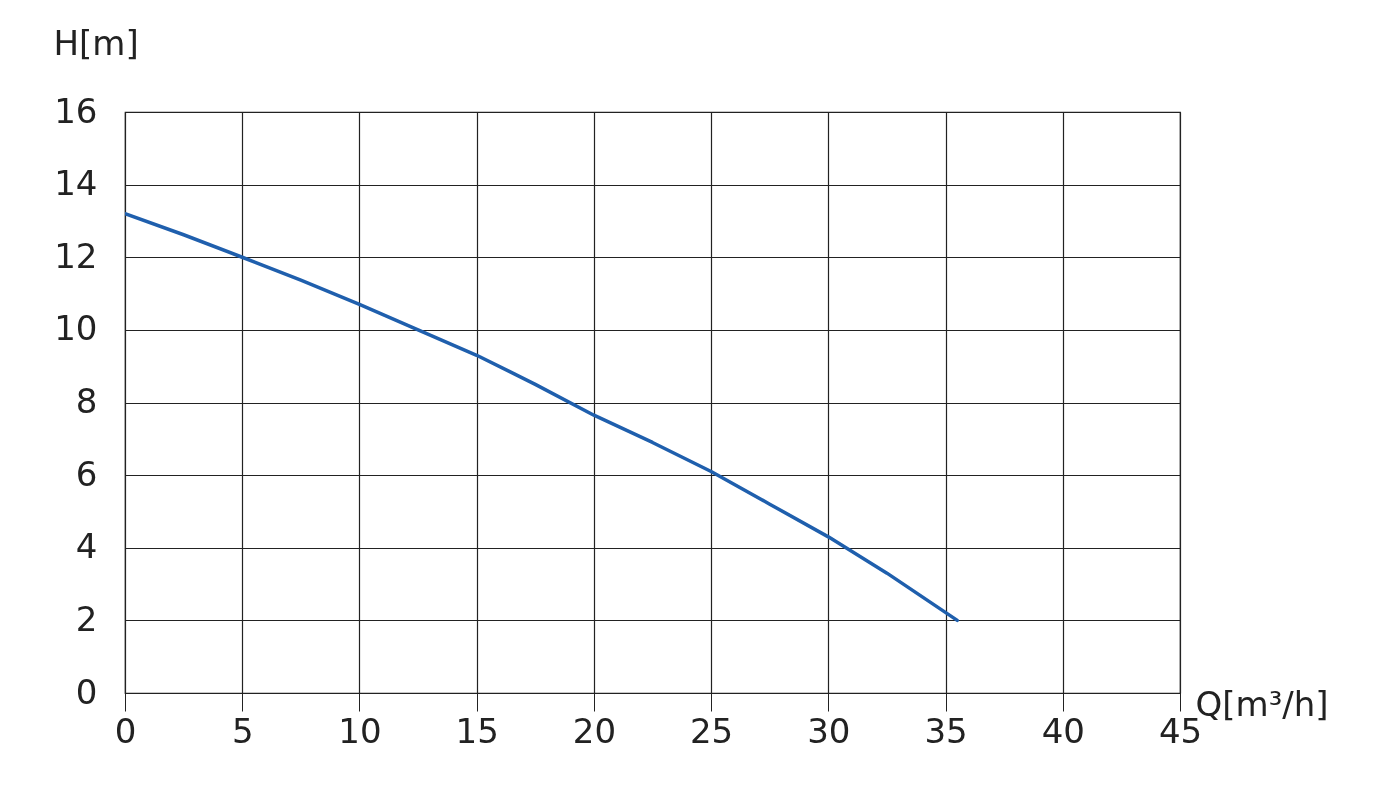  What do you see at coordinates (711, 730) in the screenshot?
I see `x-tick-label: 25` at bounding box center [711, 730].